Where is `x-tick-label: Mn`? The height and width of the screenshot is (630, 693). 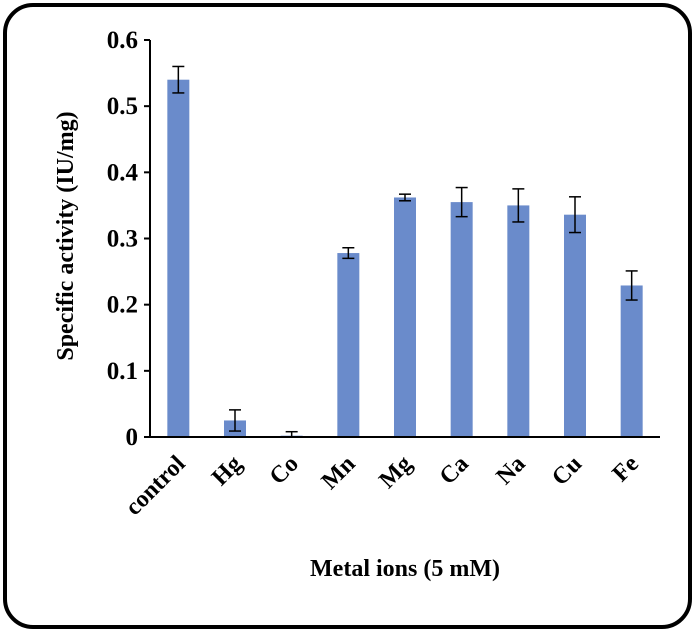 x-tick-label: Mn is located at coordinates (339, 473).